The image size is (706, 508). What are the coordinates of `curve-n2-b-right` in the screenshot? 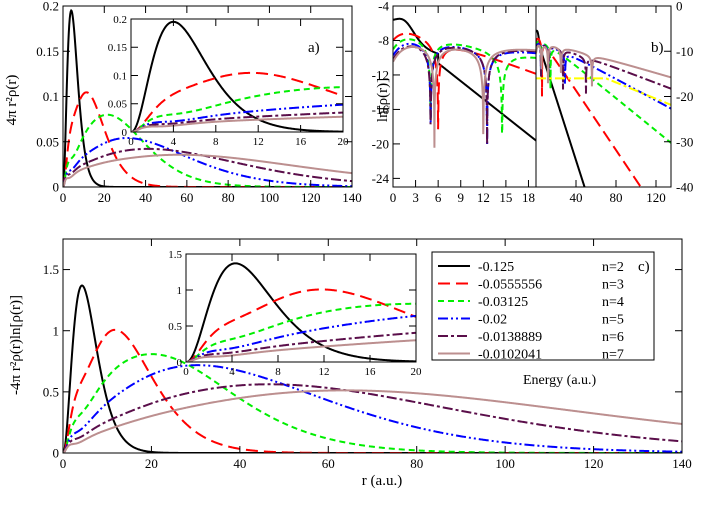 It's located at (561, 108).